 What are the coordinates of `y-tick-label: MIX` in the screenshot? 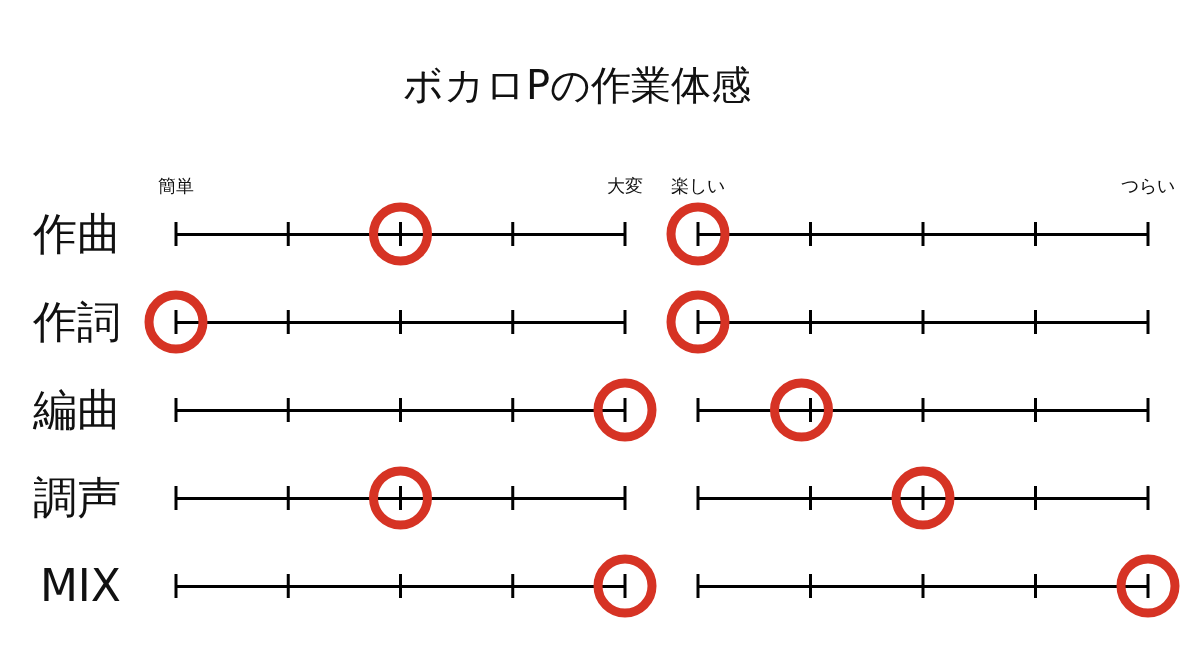 It's located at (80, 586).